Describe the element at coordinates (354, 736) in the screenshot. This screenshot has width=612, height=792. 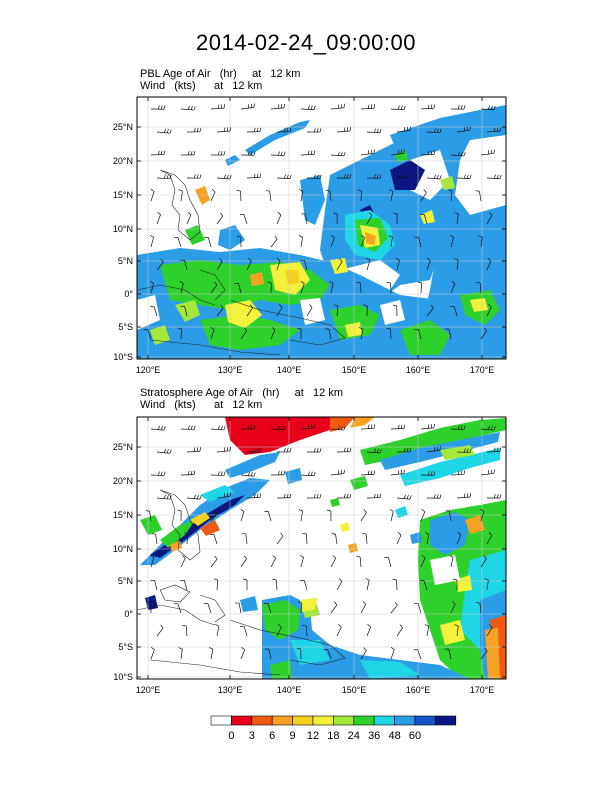
I see `colorbar-label: 24` at that location.